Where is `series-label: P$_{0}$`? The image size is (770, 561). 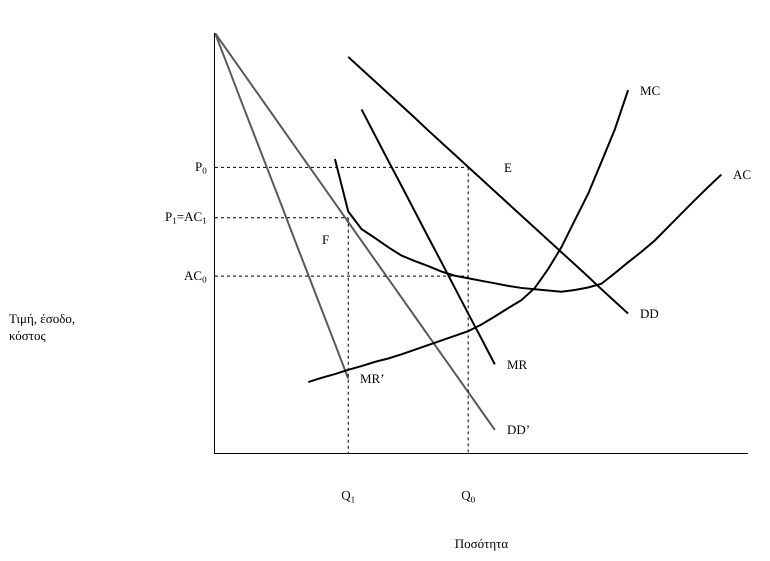 series-label: P$_{0}$ is located at coordinates (201, 167).